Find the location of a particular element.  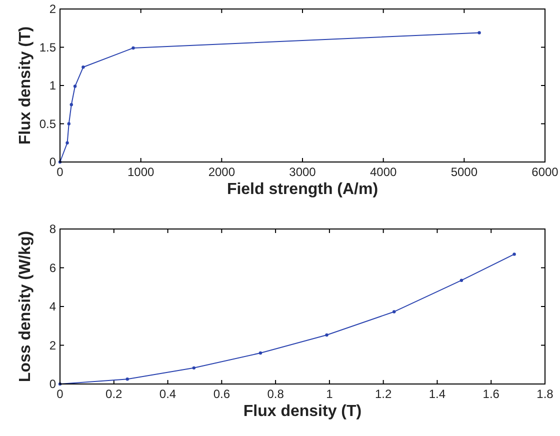

x-tick-label: 1000 is located at coordinates (141, 172).